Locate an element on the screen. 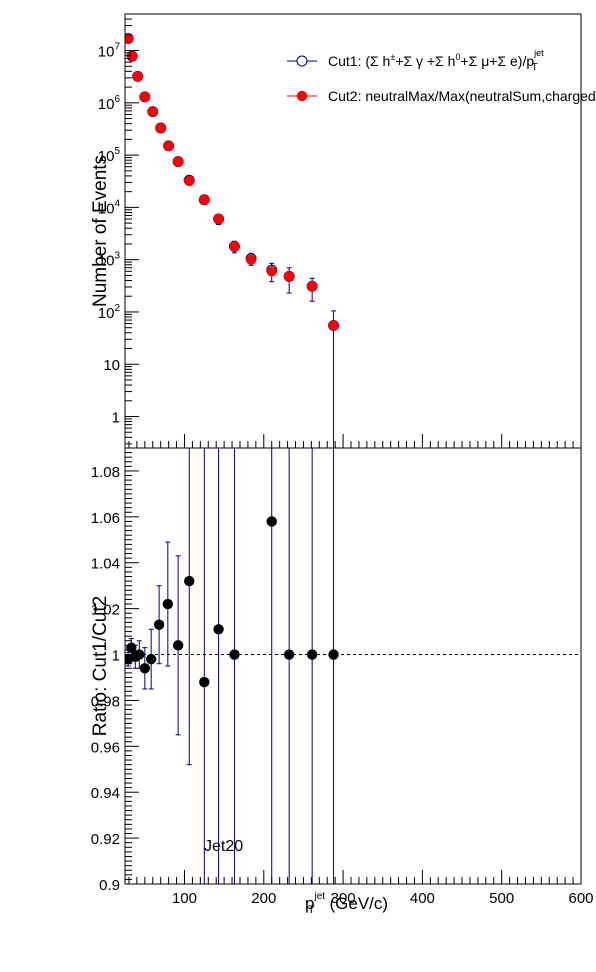 The width and height of the screenshot is (596, 972). top-y-tick-label: 10 is located at coordinates (111, 365).